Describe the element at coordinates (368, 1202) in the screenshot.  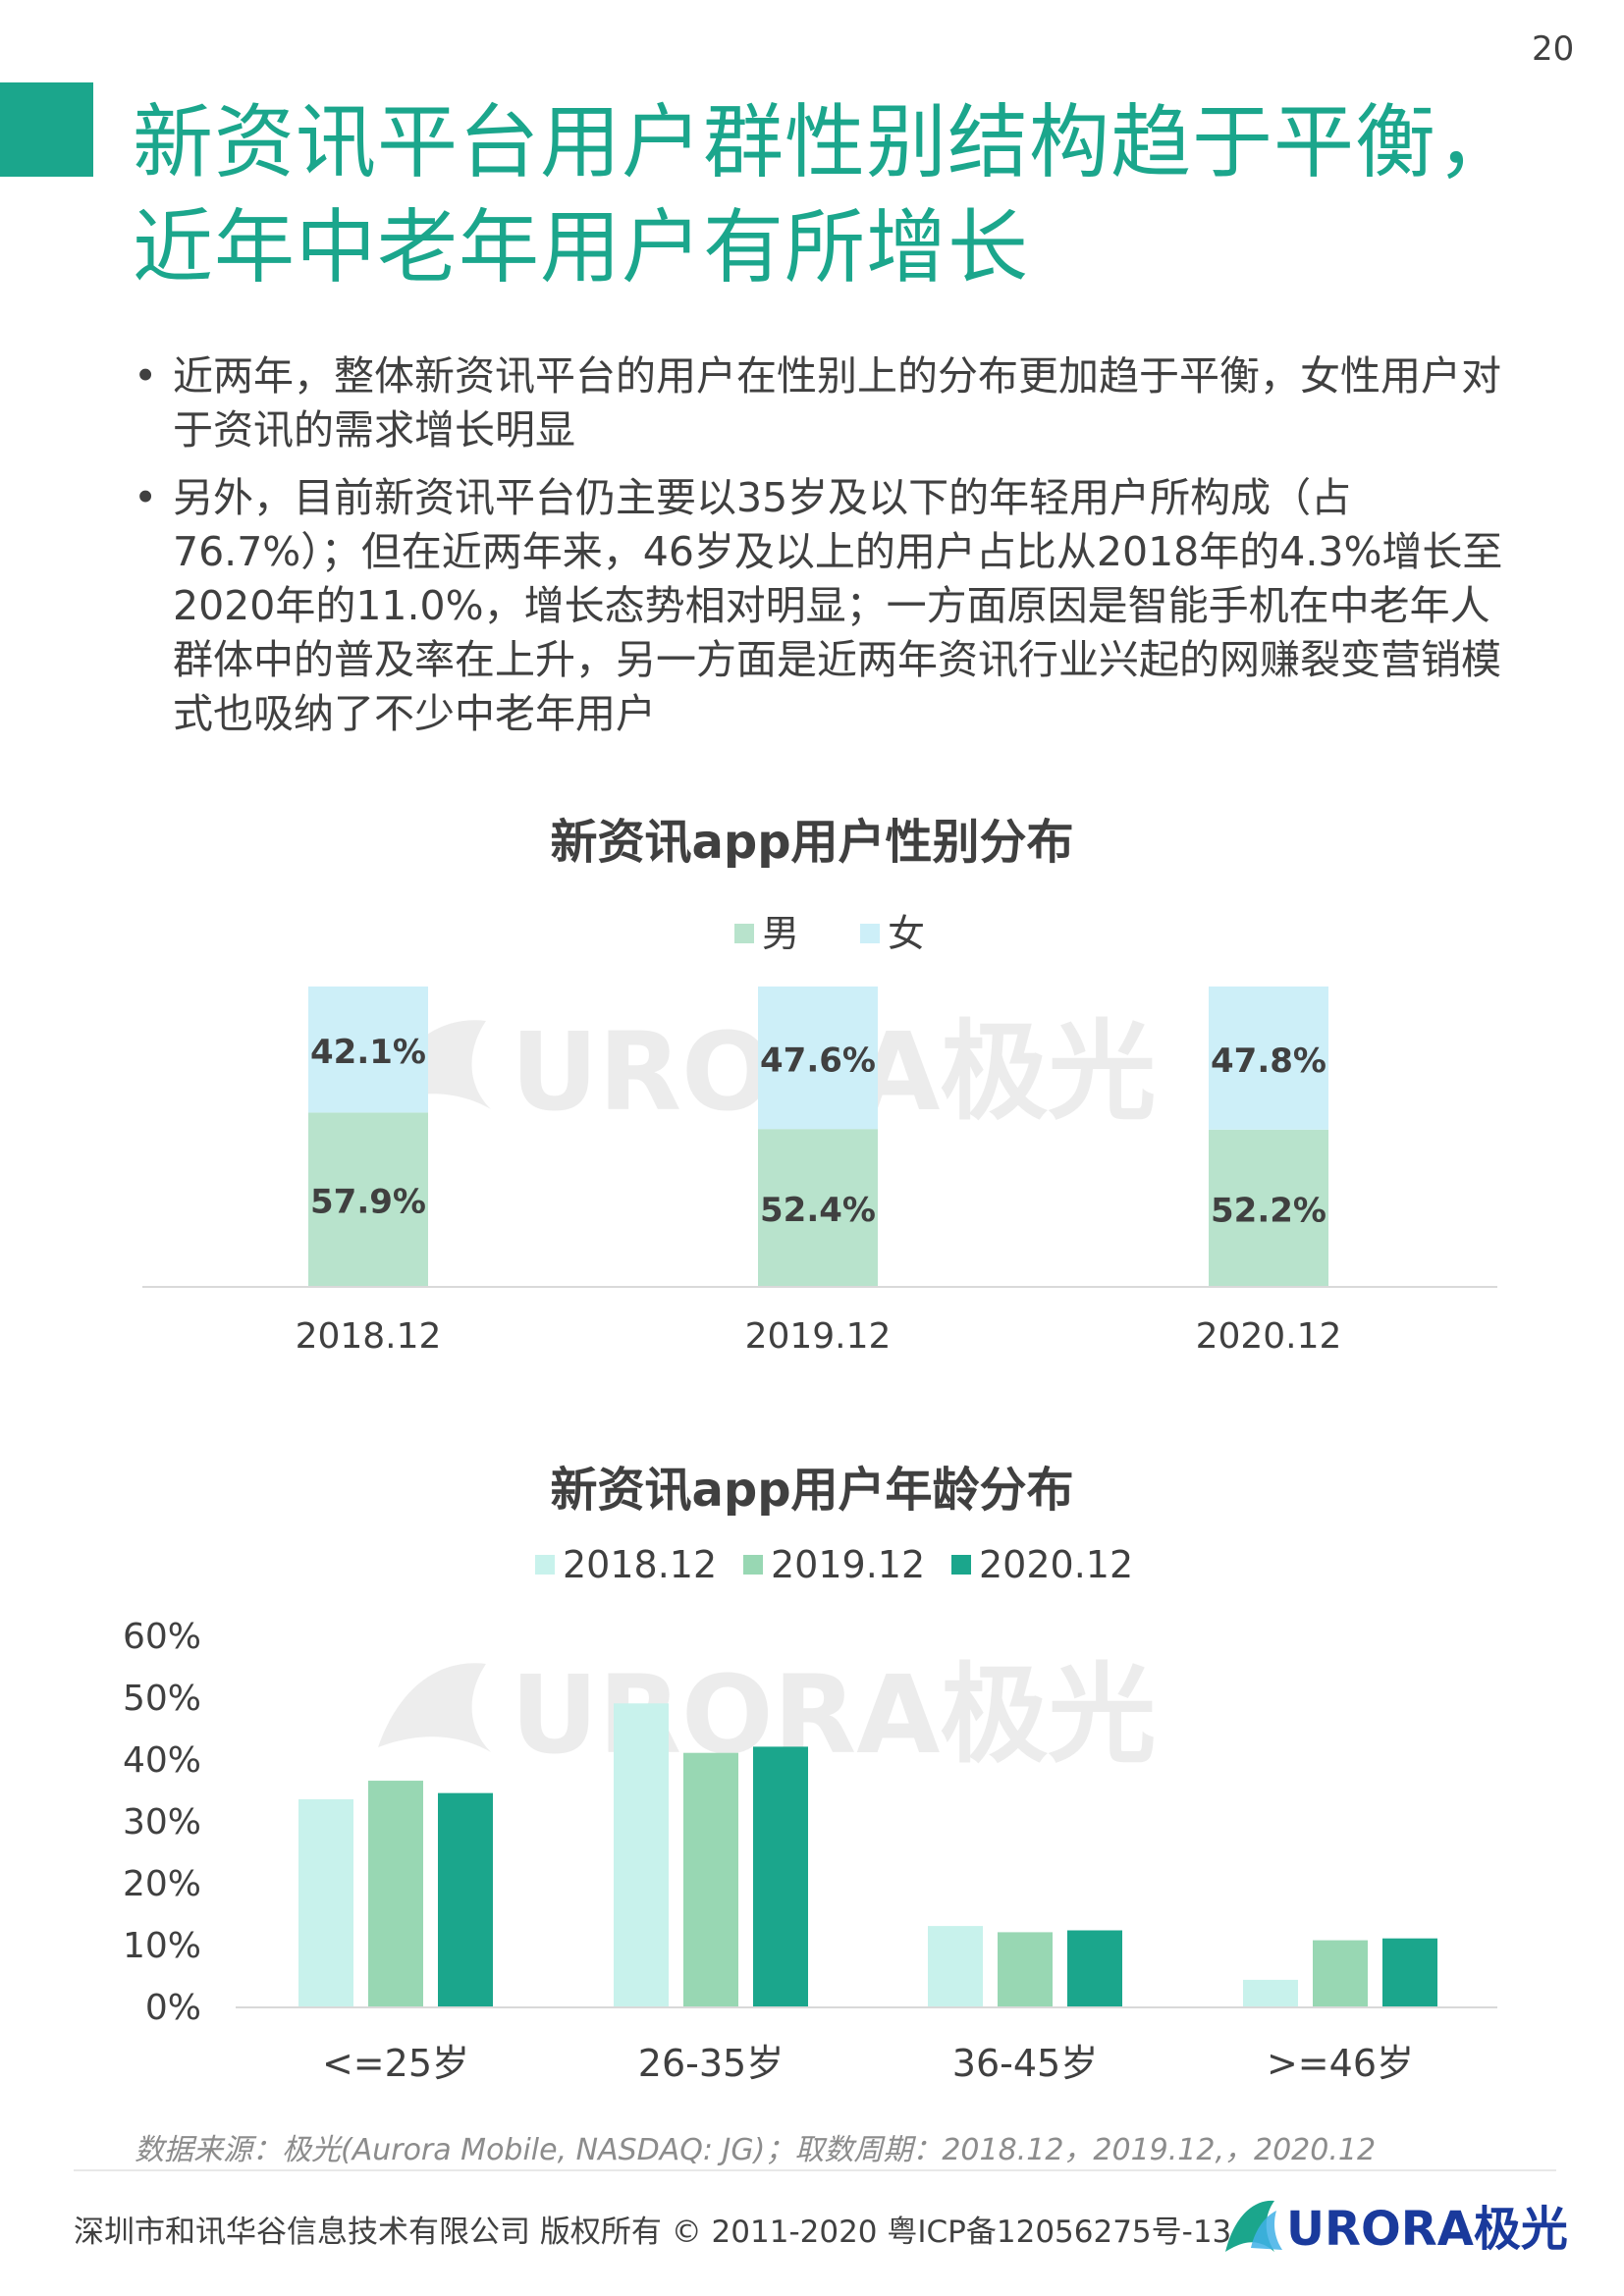
I see `data-label-male: 57.9%` at that location.